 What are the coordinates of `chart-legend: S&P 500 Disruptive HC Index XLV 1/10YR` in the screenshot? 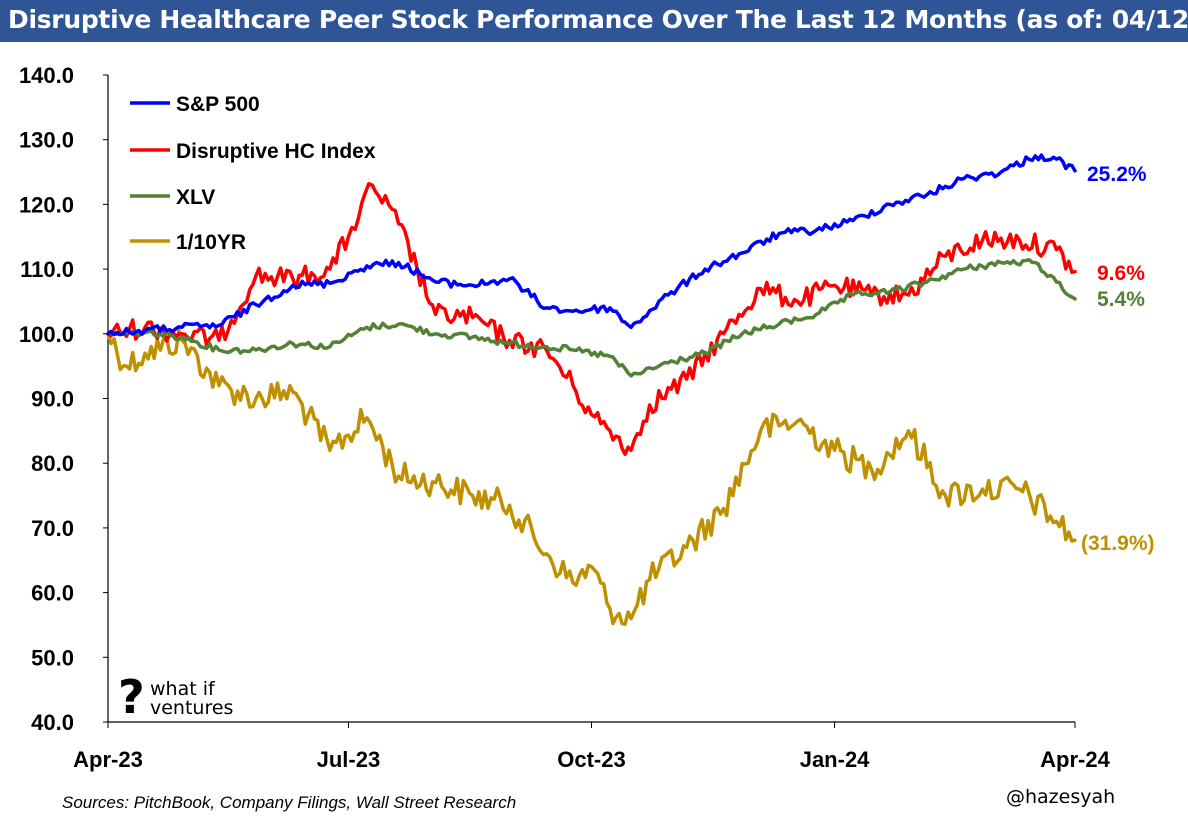 It's located at (253, 173).